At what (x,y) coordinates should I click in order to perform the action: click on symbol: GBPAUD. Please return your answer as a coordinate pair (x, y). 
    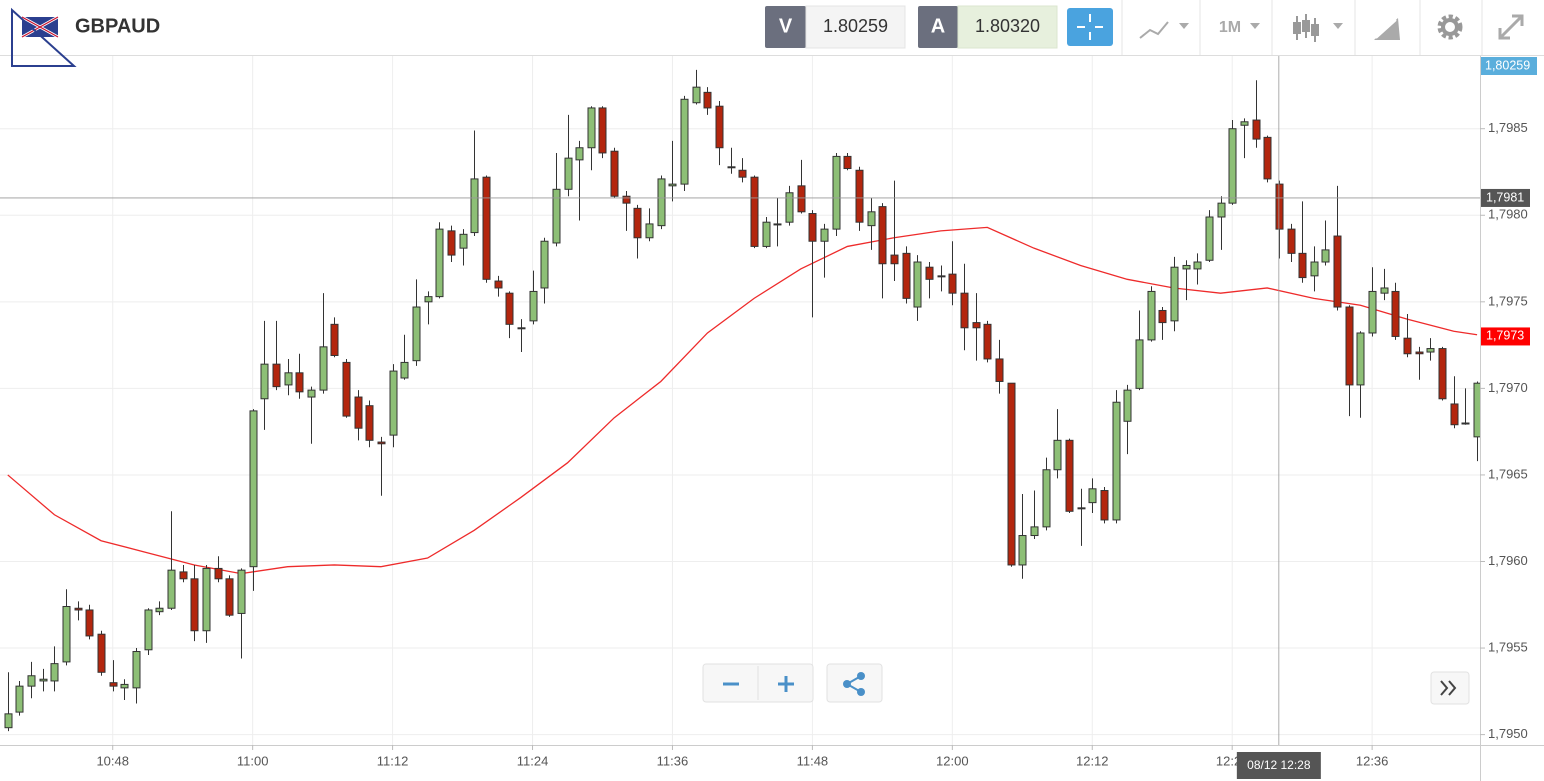
    Looking at the image, I should click on (117, 26).